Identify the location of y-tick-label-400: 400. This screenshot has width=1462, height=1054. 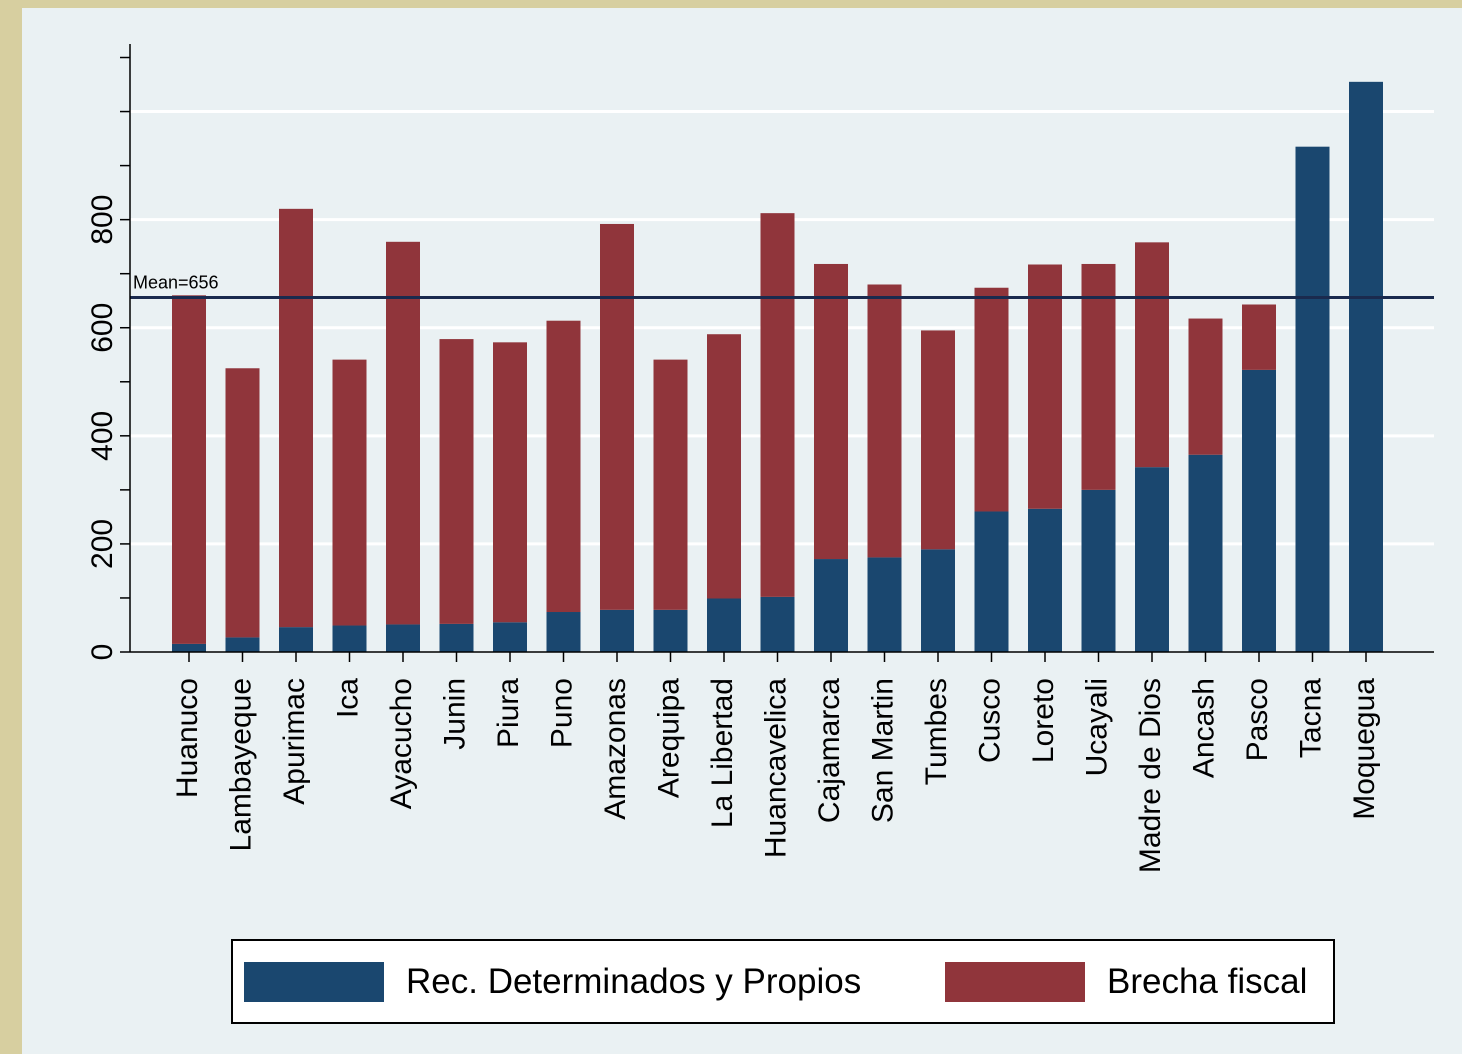
(102, 436).